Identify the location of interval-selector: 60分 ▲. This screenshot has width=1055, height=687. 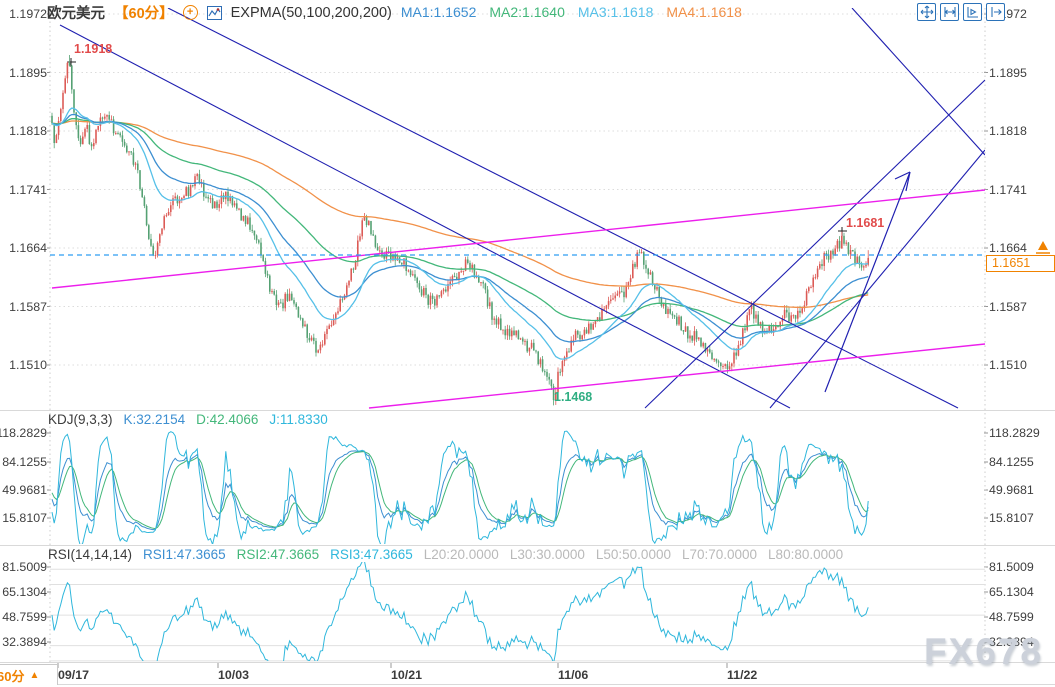
(29, 674).